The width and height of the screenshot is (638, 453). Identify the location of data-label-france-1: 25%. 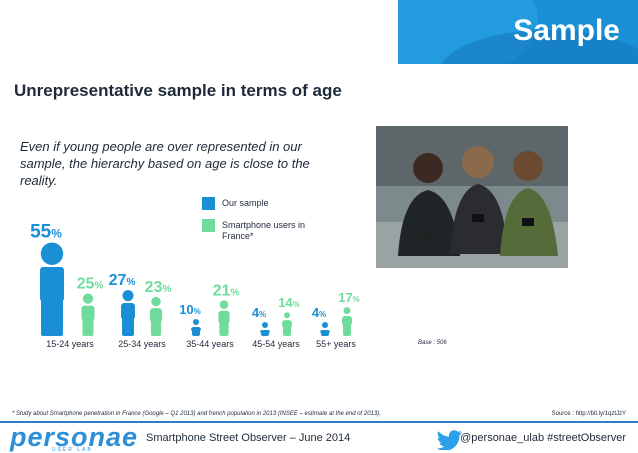
(90, 284).